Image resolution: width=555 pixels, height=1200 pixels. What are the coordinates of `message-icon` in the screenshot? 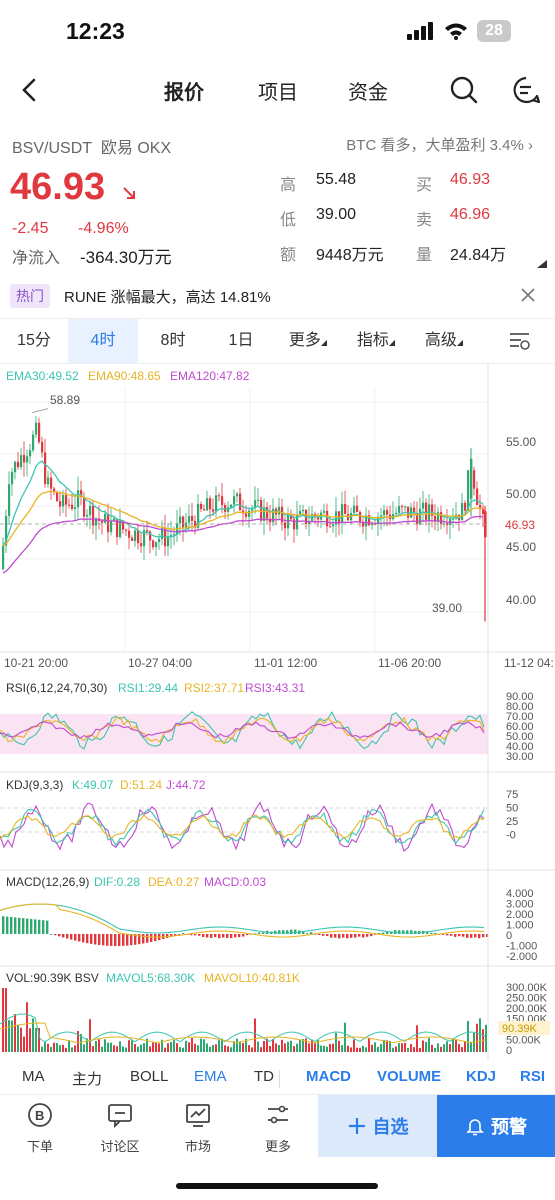 It's located at (526, 90).